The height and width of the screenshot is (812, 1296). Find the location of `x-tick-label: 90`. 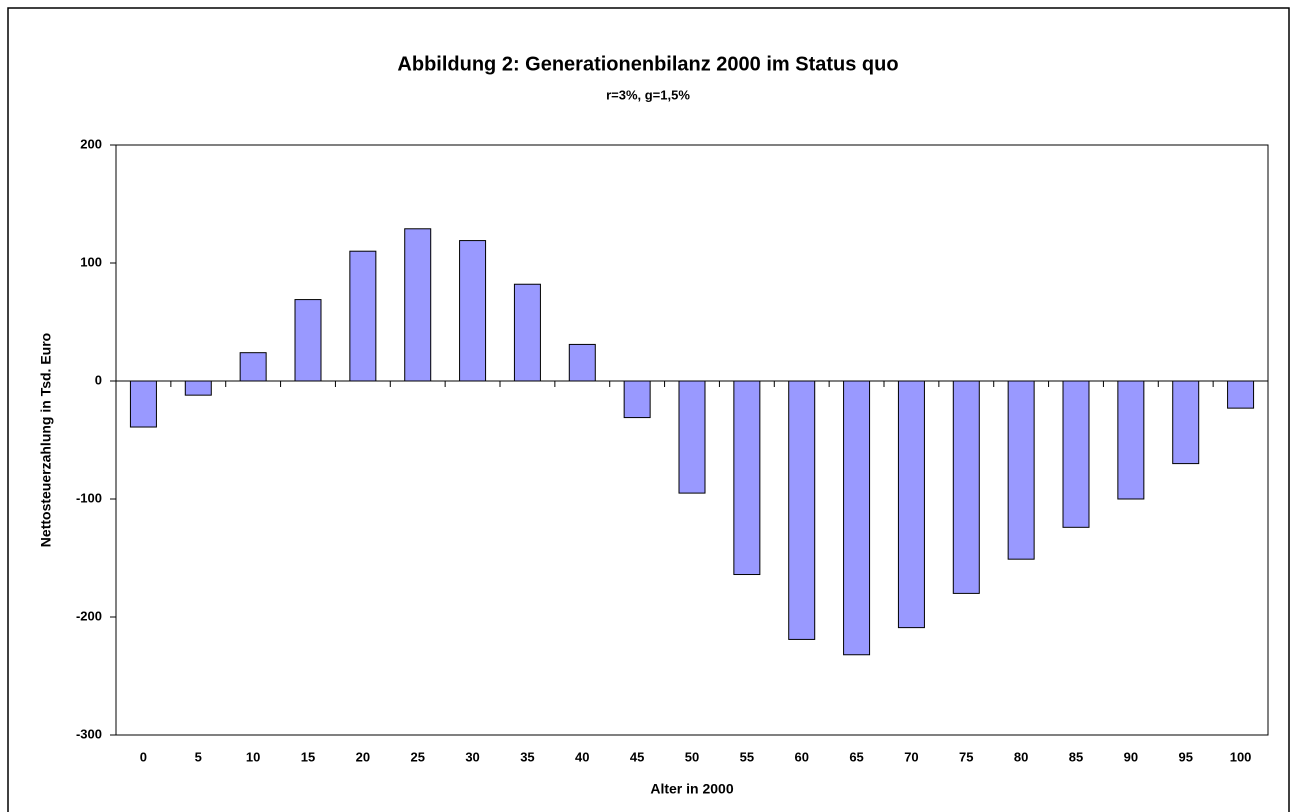

x-tick-label: 90 is located at coordinates (1131, 756).